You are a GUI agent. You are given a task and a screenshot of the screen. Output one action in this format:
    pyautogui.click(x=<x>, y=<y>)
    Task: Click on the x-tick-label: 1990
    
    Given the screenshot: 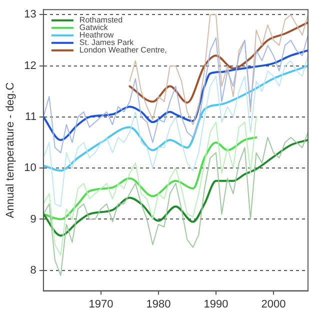 What is the action you would take?
    pyautogui.click(x=216, y=304)
    